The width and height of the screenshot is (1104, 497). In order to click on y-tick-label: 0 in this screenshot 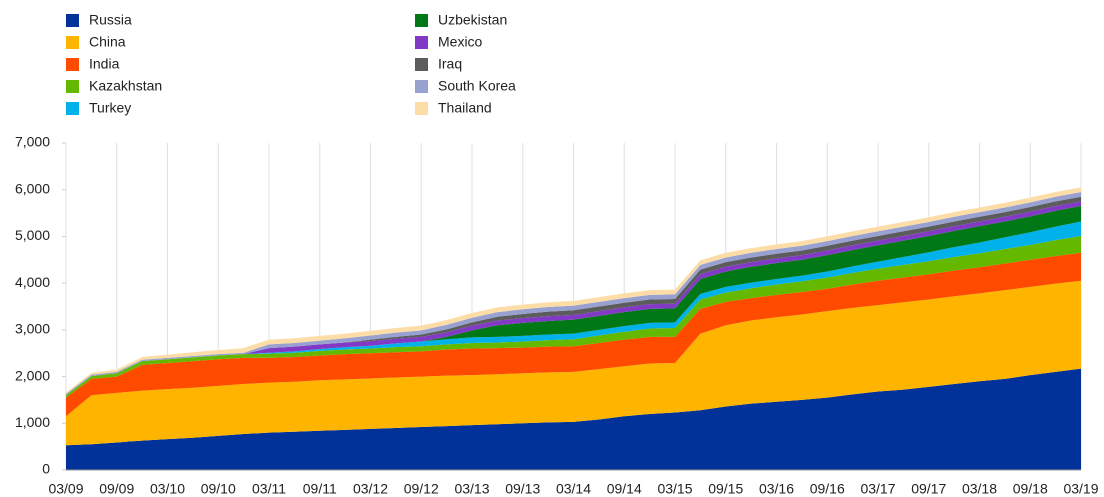, I will do `click(46, 469)`.